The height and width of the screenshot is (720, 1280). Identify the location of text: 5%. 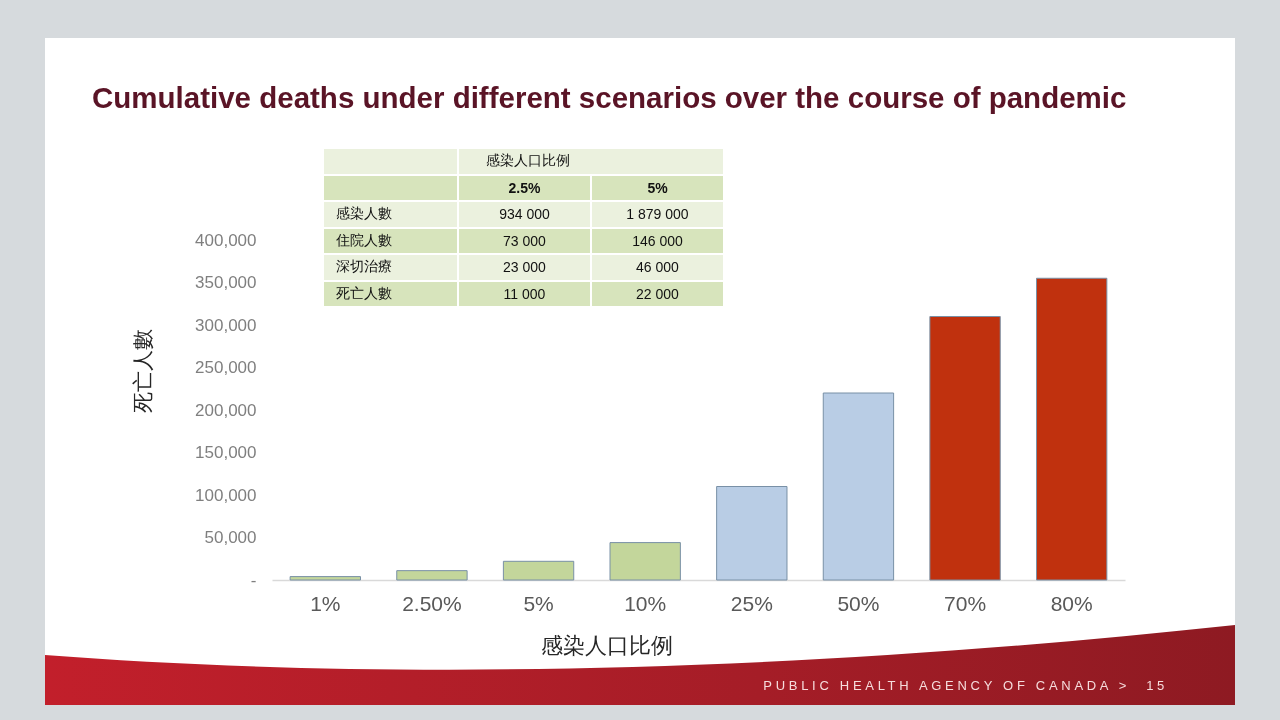
(658, 188).